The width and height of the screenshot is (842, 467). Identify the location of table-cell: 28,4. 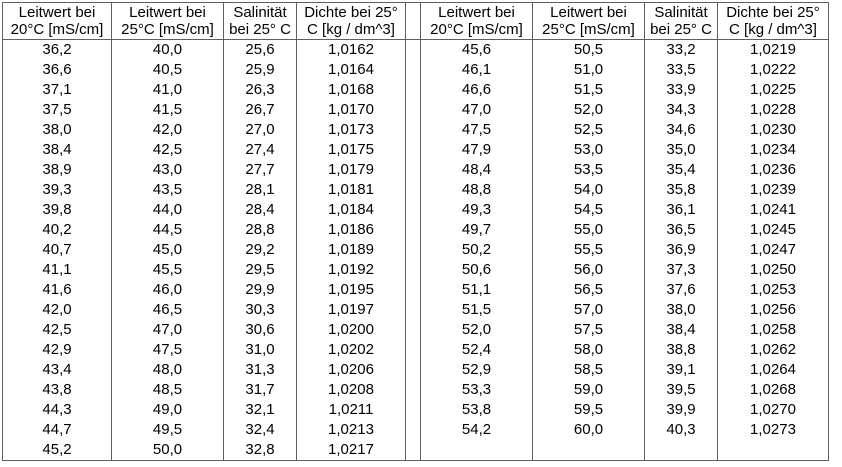
(260, 210).